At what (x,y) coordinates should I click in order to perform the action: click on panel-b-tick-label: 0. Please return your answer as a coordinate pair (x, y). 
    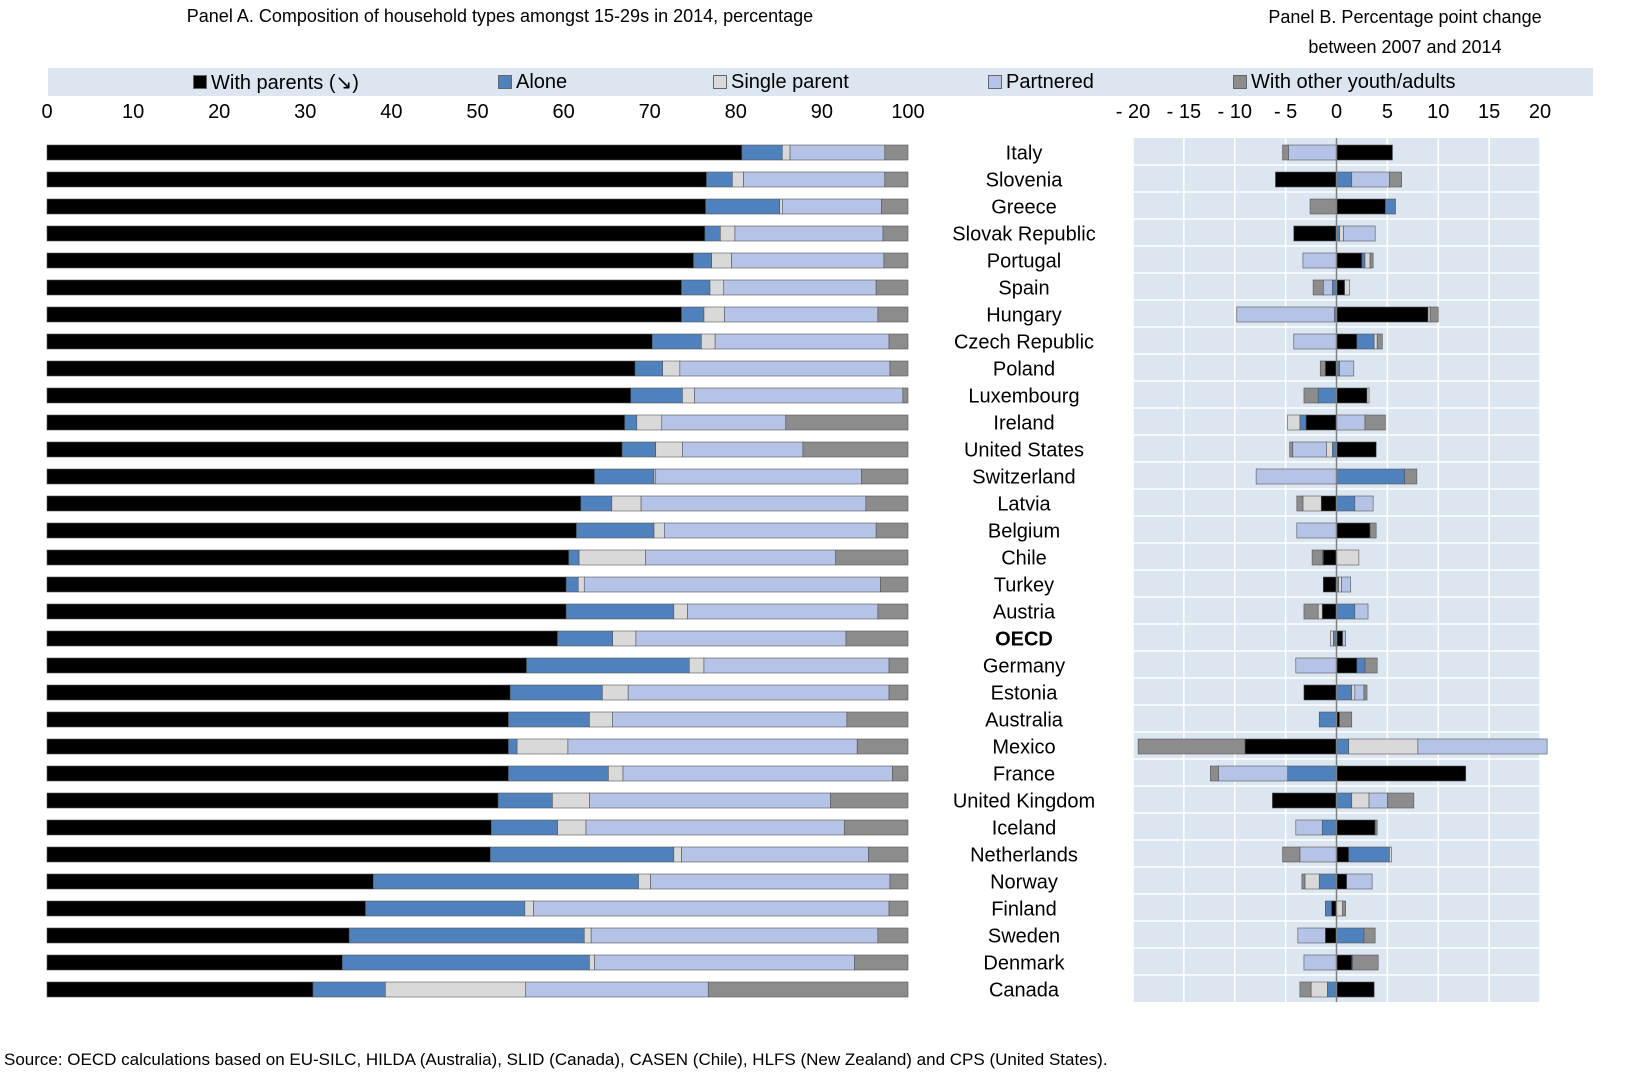
    Looking at the image, I should click on (1336, 112).